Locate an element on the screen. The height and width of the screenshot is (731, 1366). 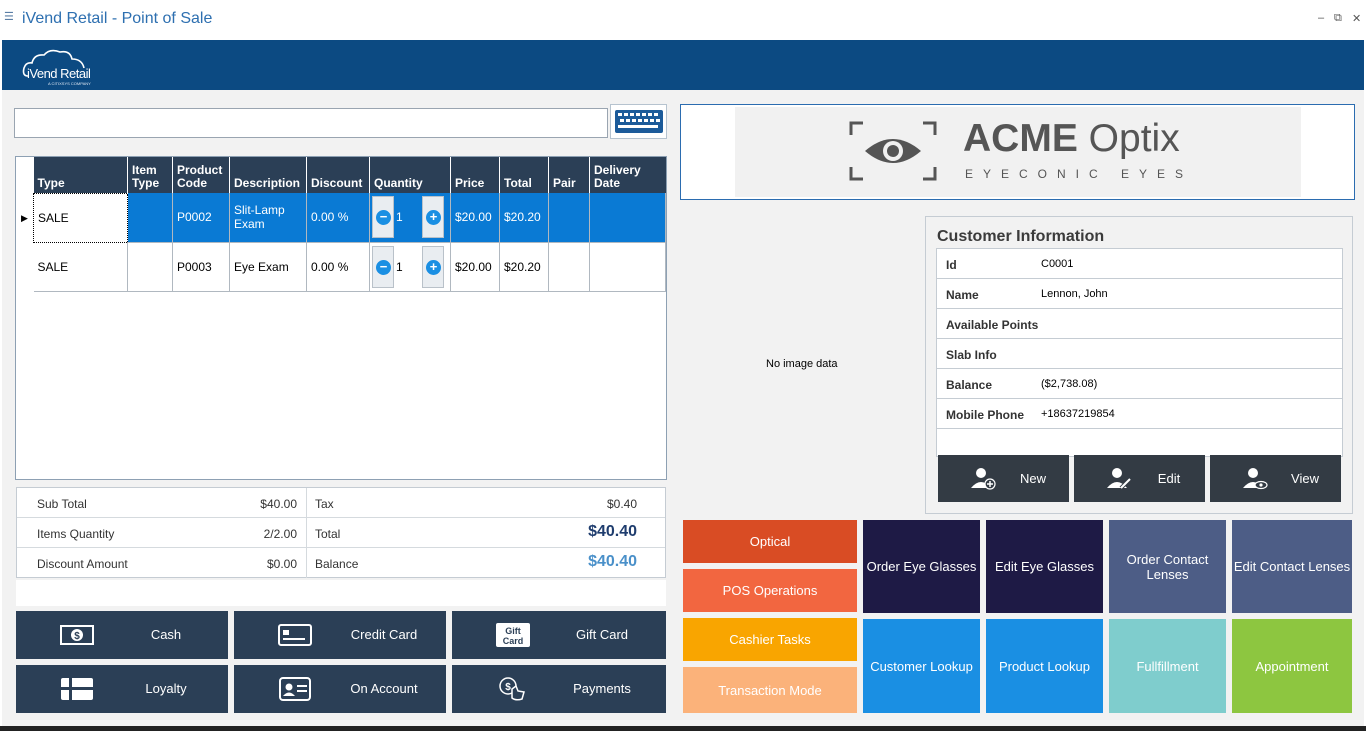
app-icon: ☰ is located at coordinates (9, 17).